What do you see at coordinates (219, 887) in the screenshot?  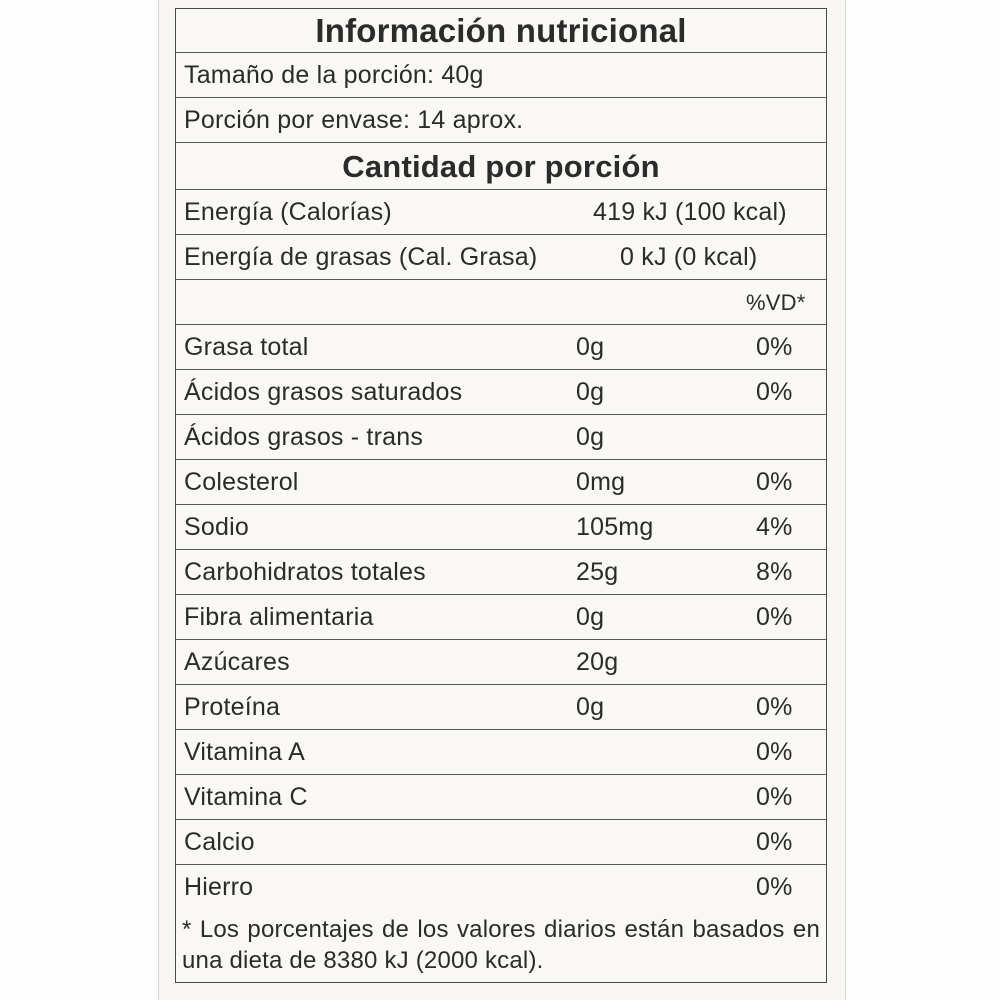 I see `nutrient-name: Hierro` at bounding box center [219, 887].